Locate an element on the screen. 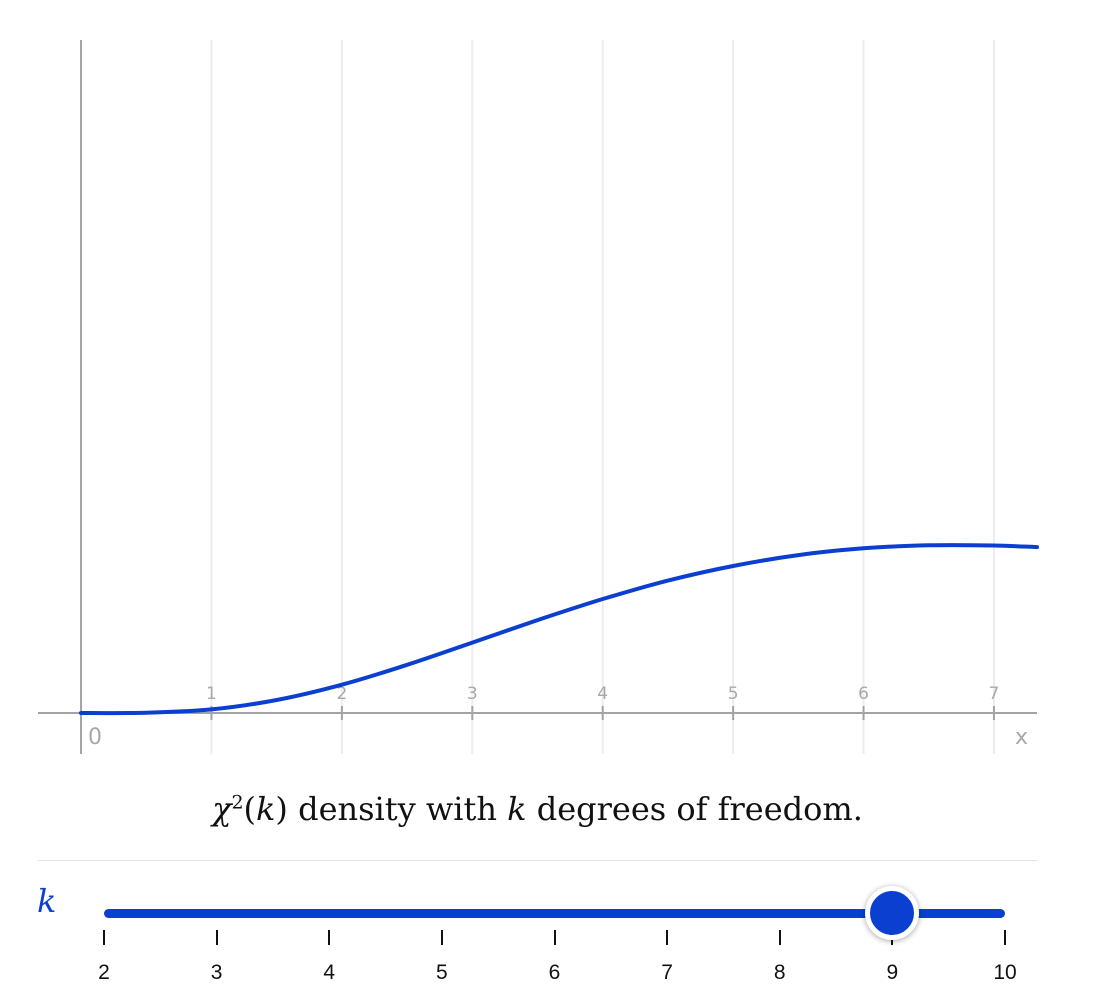  k-slider-tick-label-3: 3 is located at coordinates (216, 972).